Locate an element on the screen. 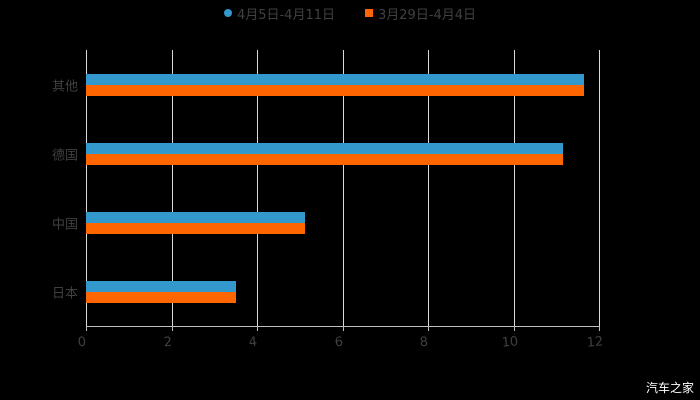  y-axis-line is located at coordinates (86, 188).